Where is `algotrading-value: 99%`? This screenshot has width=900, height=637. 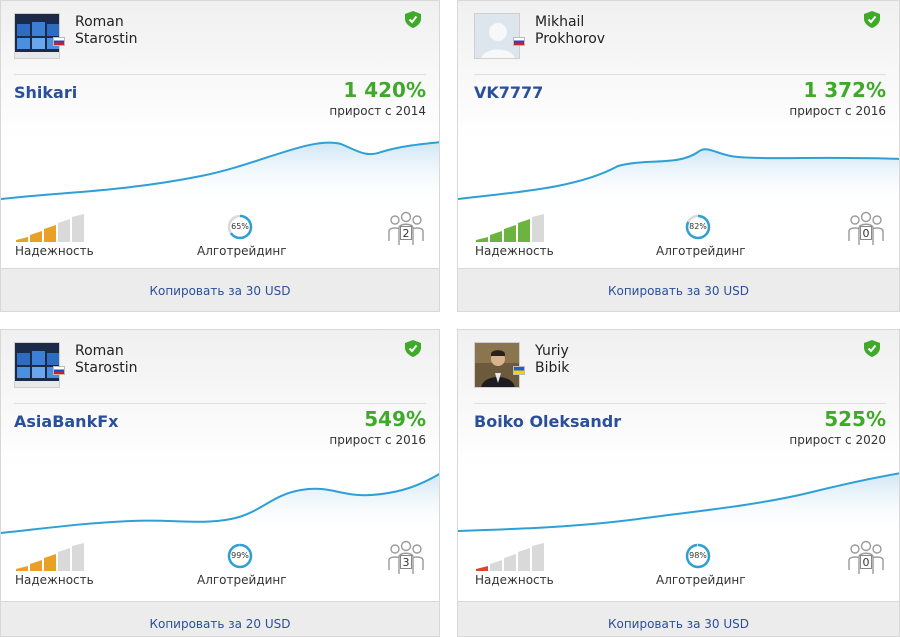
algotrading-value: 99% is located at coordinates (240, 555).